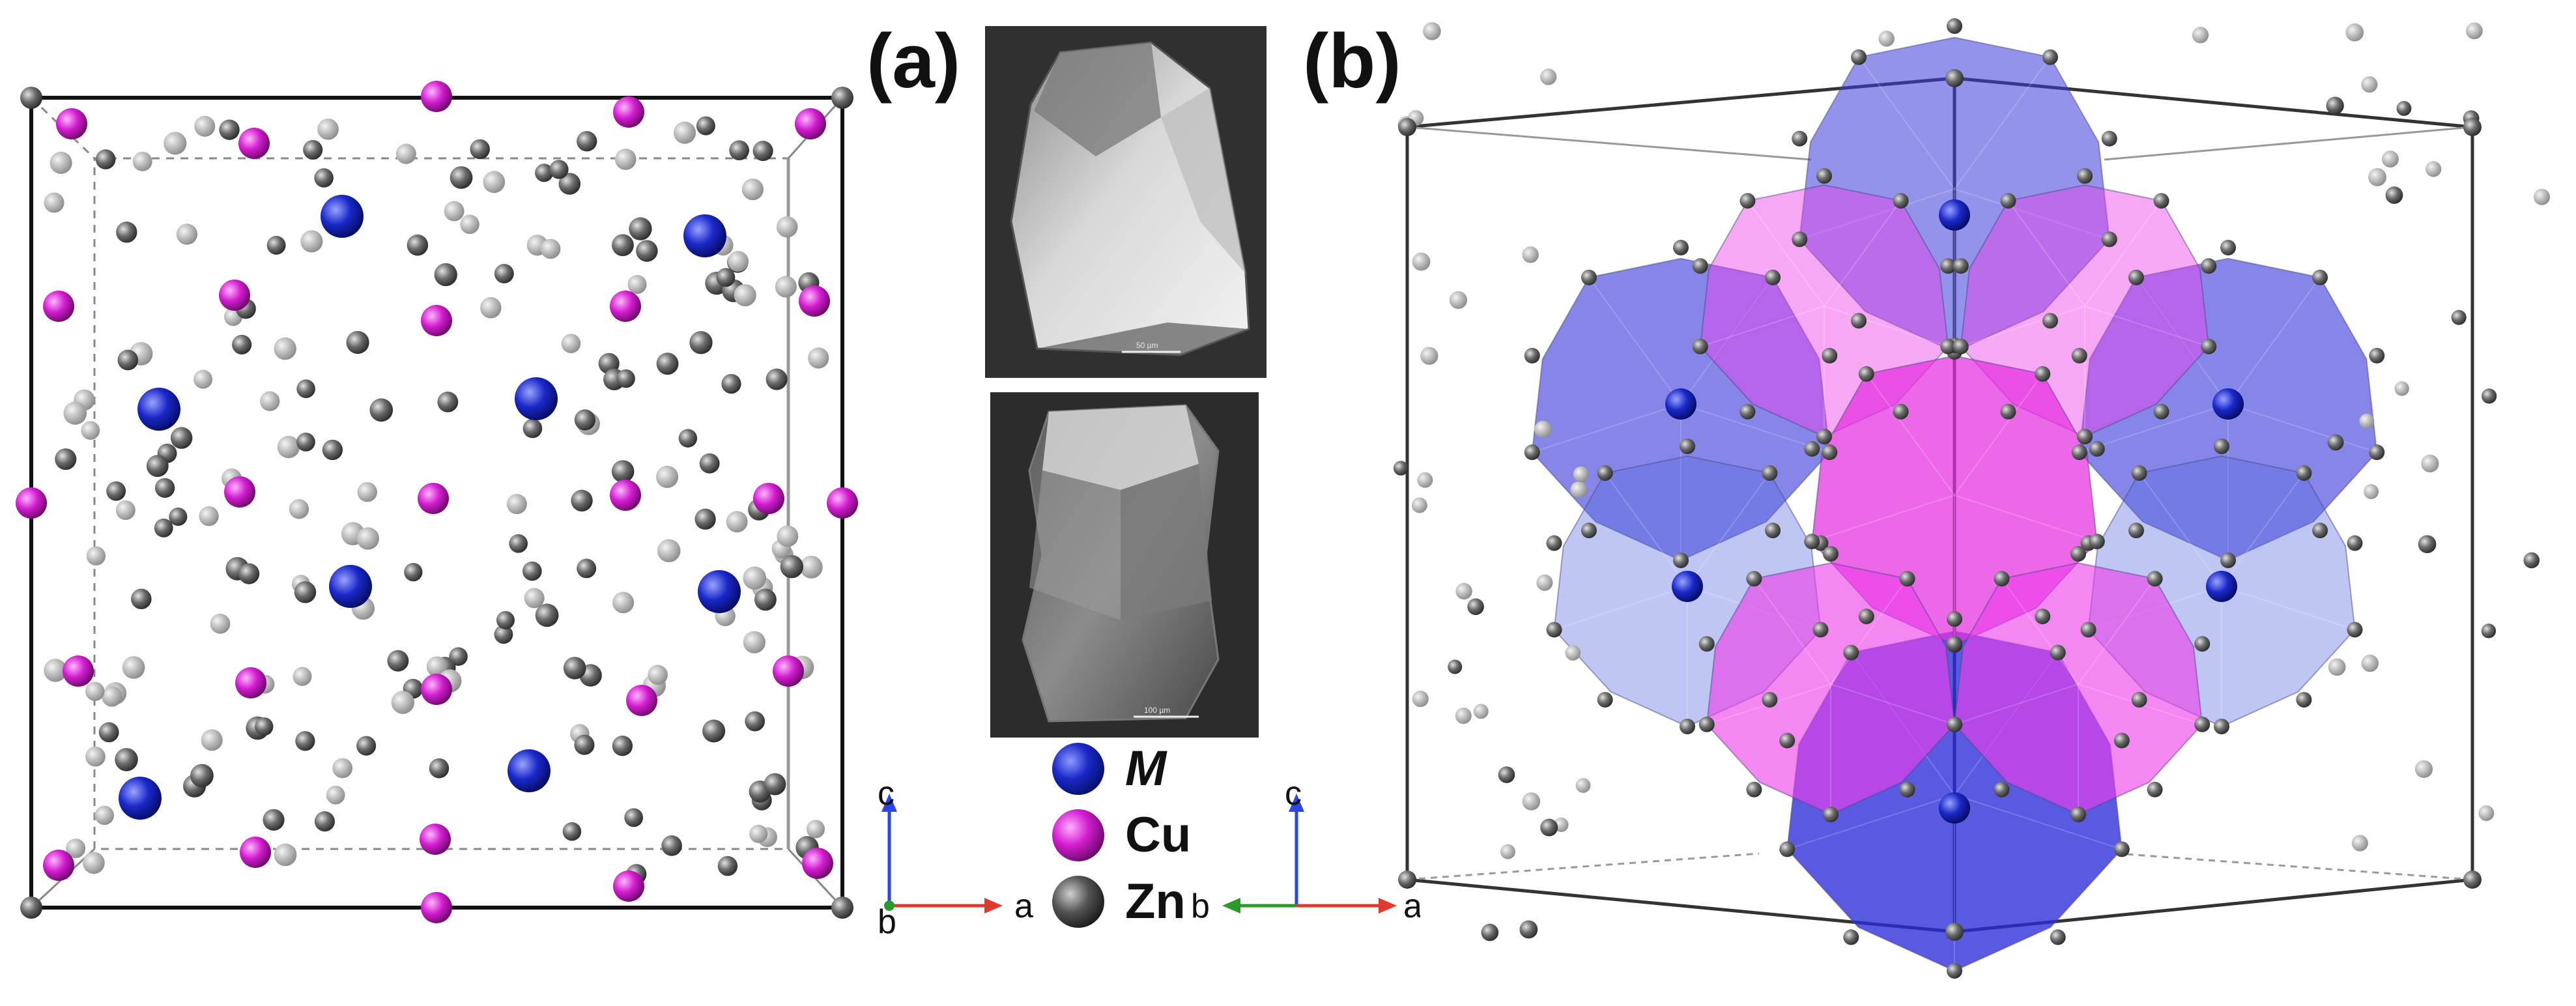 The height and width of the screenshot is (1006, 2576). Describe the element at coordinates (1293, 797) in the screenshot. I see `axis-label-c-b: c` at that location.